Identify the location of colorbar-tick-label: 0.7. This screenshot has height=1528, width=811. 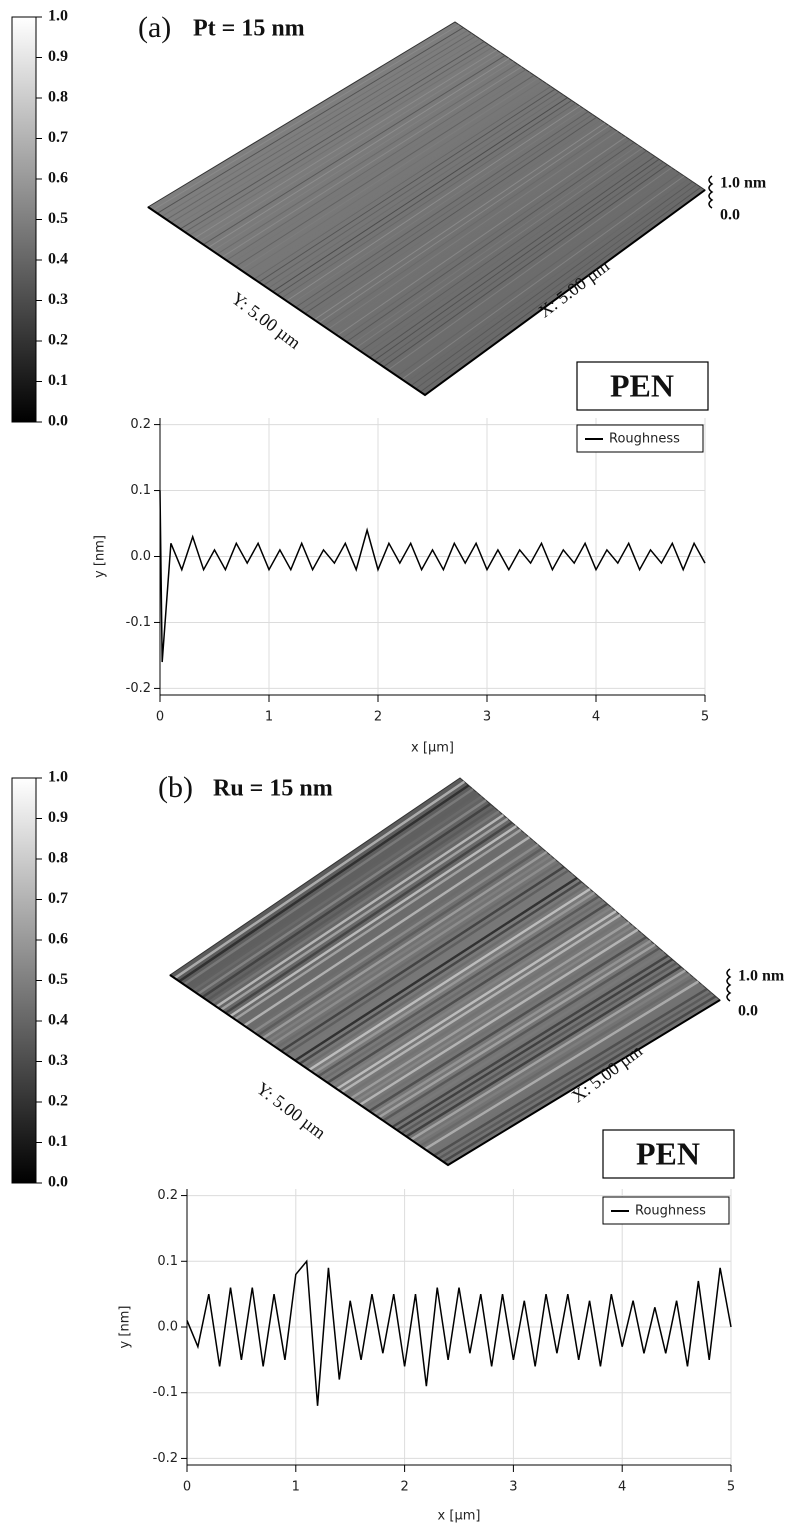
(58, 898).